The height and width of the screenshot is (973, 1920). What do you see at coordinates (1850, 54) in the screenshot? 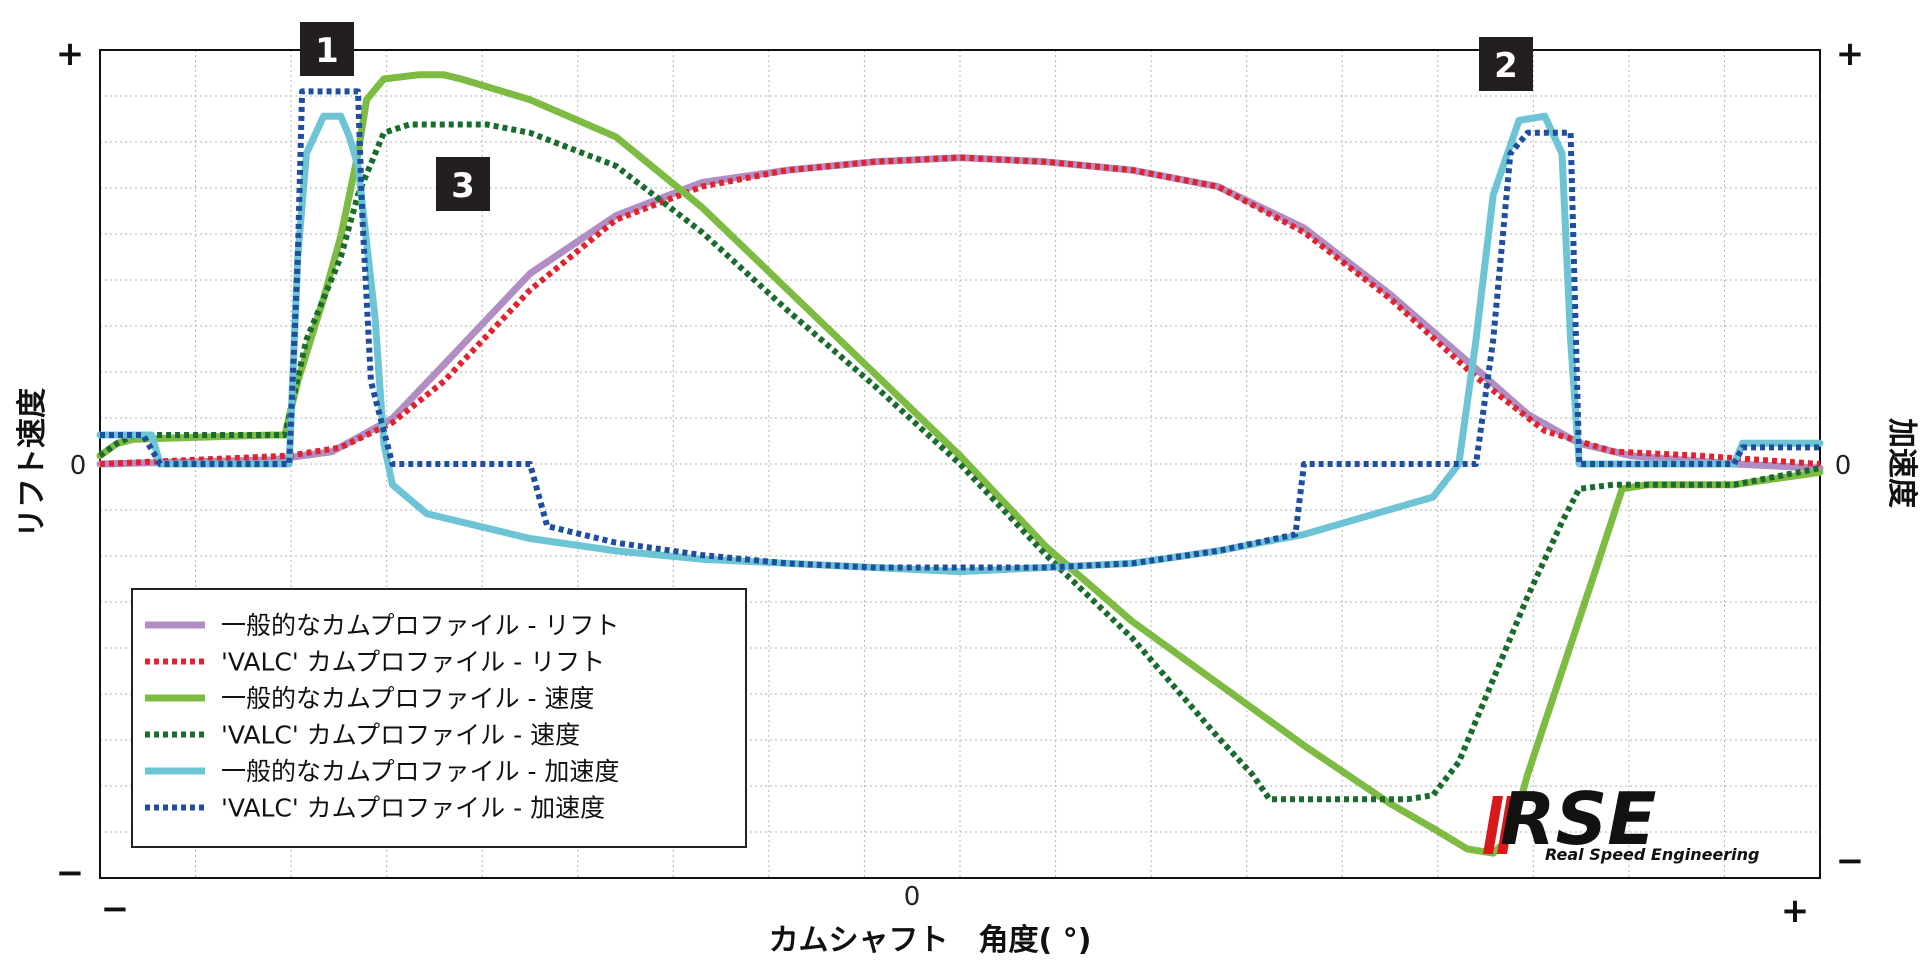
I see `y-right-plus: +` at bounding box center [1850, 54].